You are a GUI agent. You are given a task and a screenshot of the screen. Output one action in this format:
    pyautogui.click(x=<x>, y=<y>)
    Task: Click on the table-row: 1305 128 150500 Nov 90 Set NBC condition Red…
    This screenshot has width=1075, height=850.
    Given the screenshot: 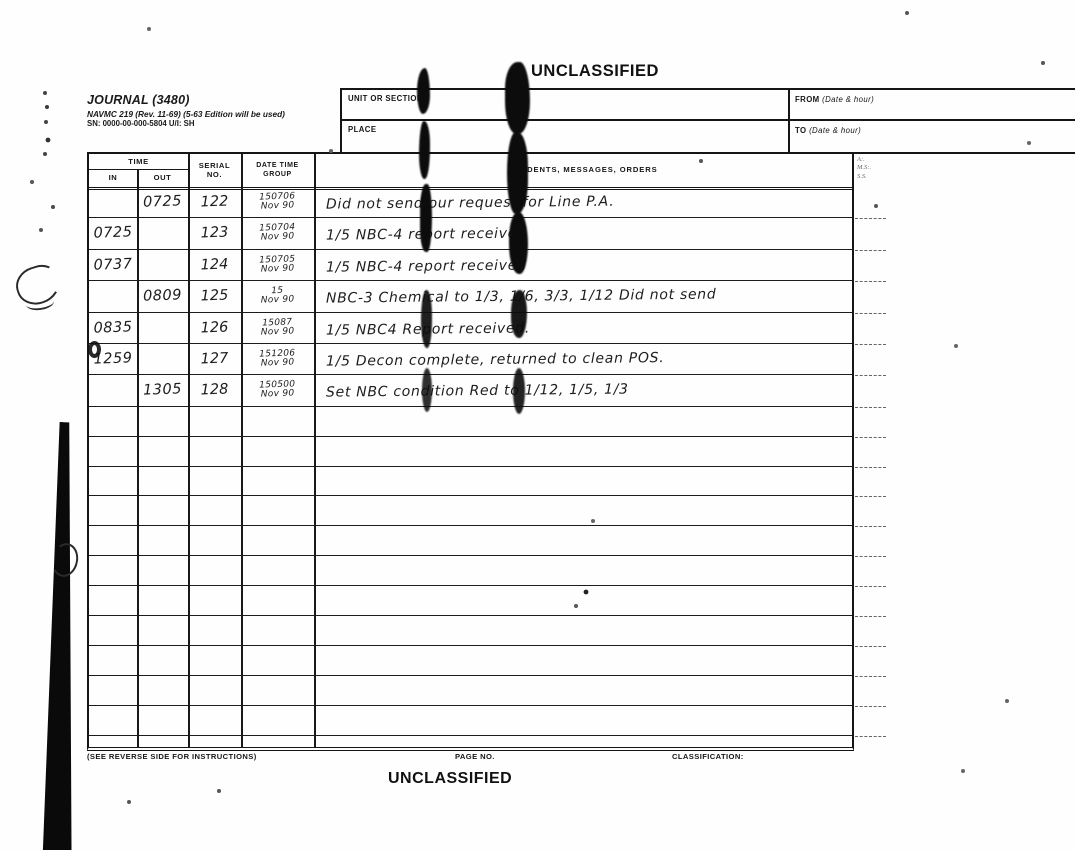 What is the action you would take?
    pyautogui.click(x=487, y=392)
    